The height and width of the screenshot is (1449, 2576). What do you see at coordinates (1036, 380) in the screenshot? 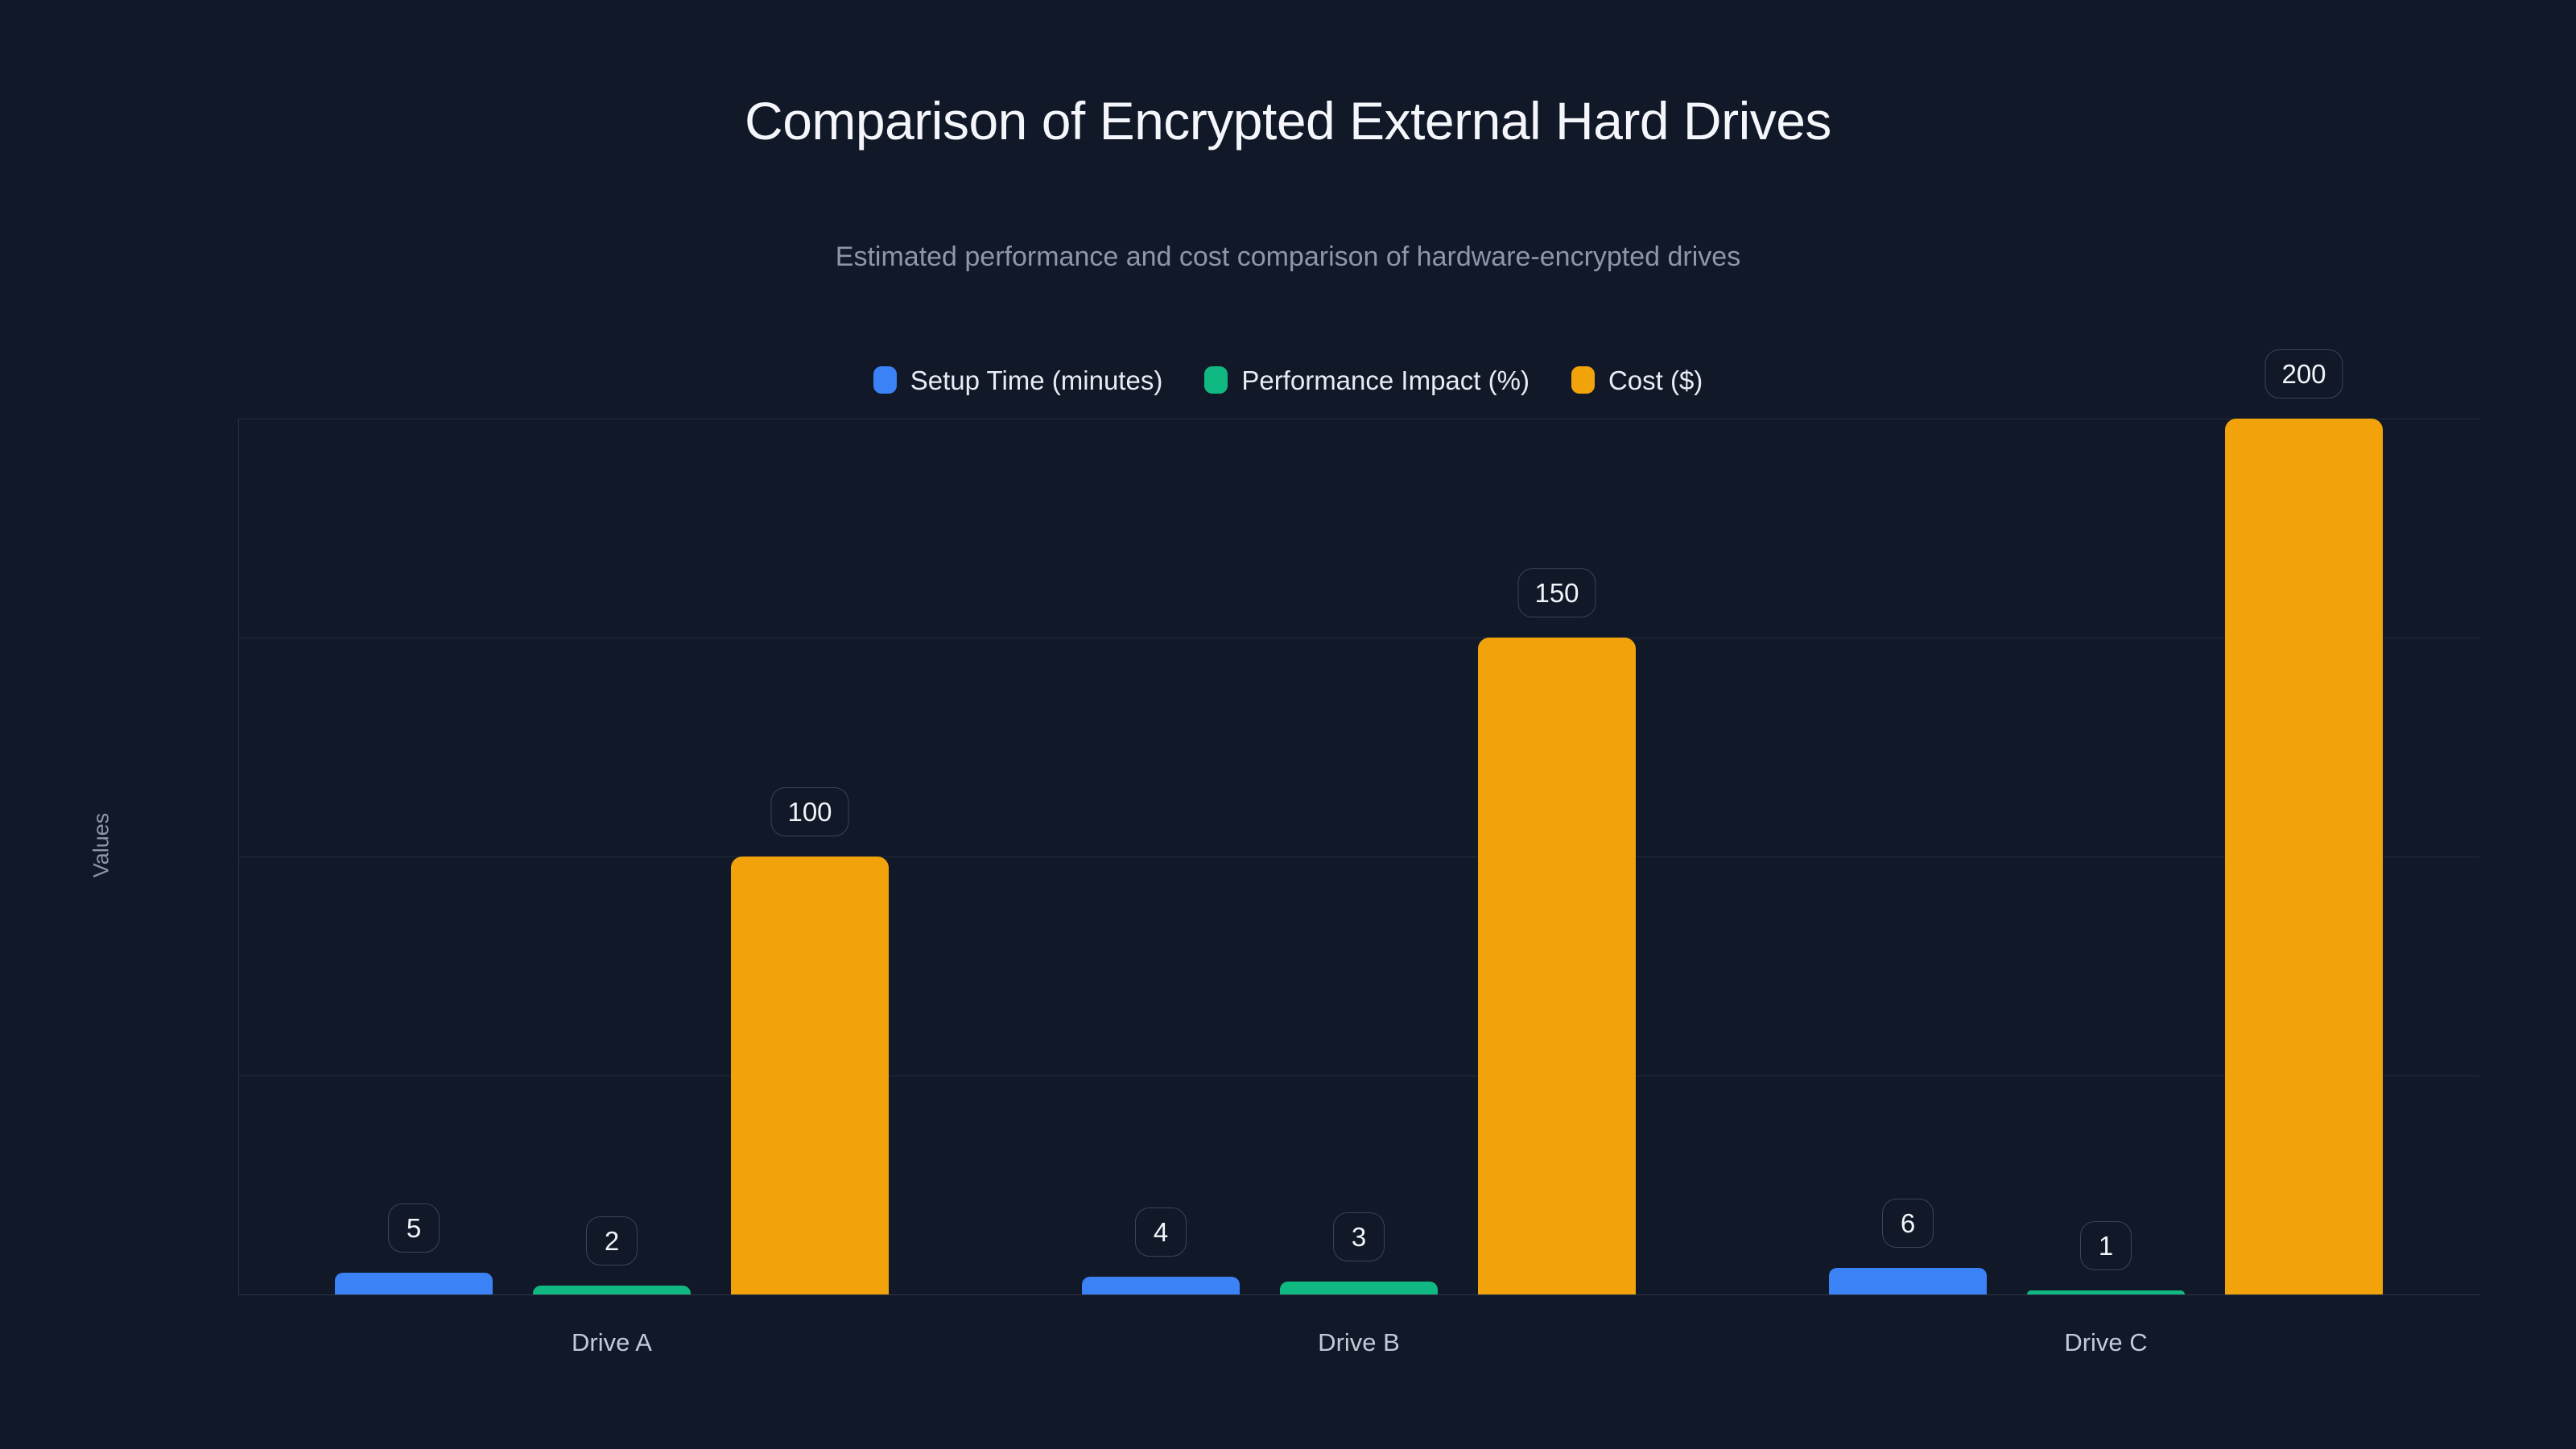
I see `legend-item-label: Setup Time (minutes)` at bounding box center [1036, 380].